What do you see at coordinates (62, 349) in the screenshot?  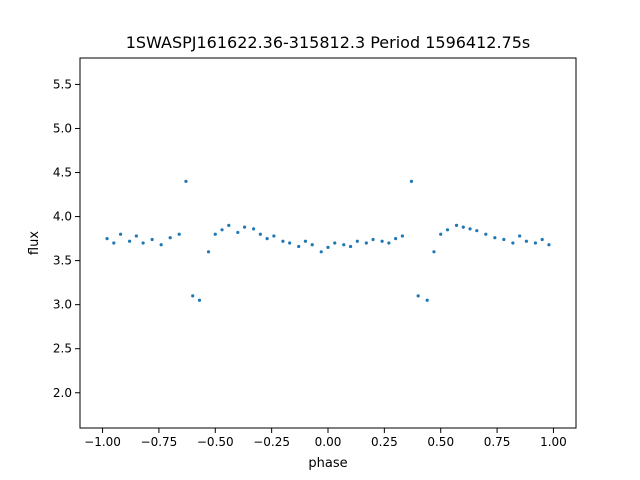 I see `y-tick-label: 2.5` at bounding box center [62, 349].